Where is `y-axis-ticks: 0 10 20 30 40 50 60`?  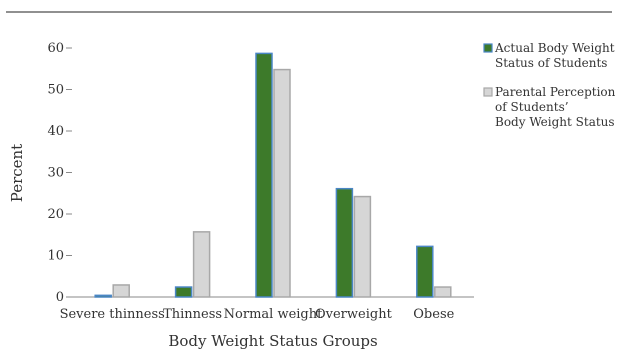 y-axis-ticks: 0 10 20 30 40 50 60 is located at coordinates (59, 173).